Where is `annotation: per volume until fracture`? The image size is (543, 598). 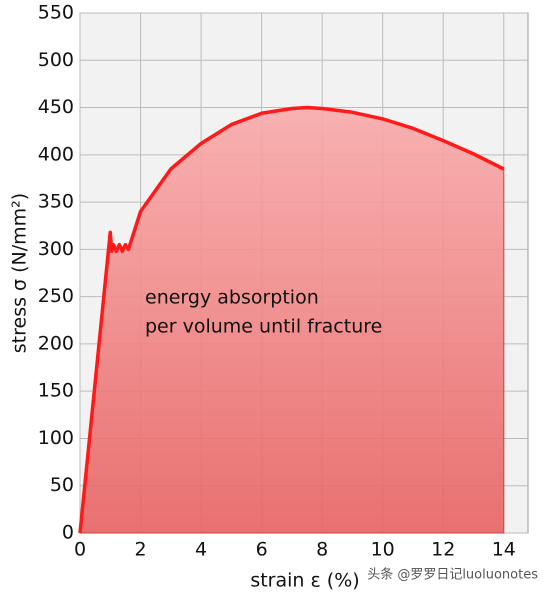
annotation: per volume until fracture is located at coordinates (263, 327).